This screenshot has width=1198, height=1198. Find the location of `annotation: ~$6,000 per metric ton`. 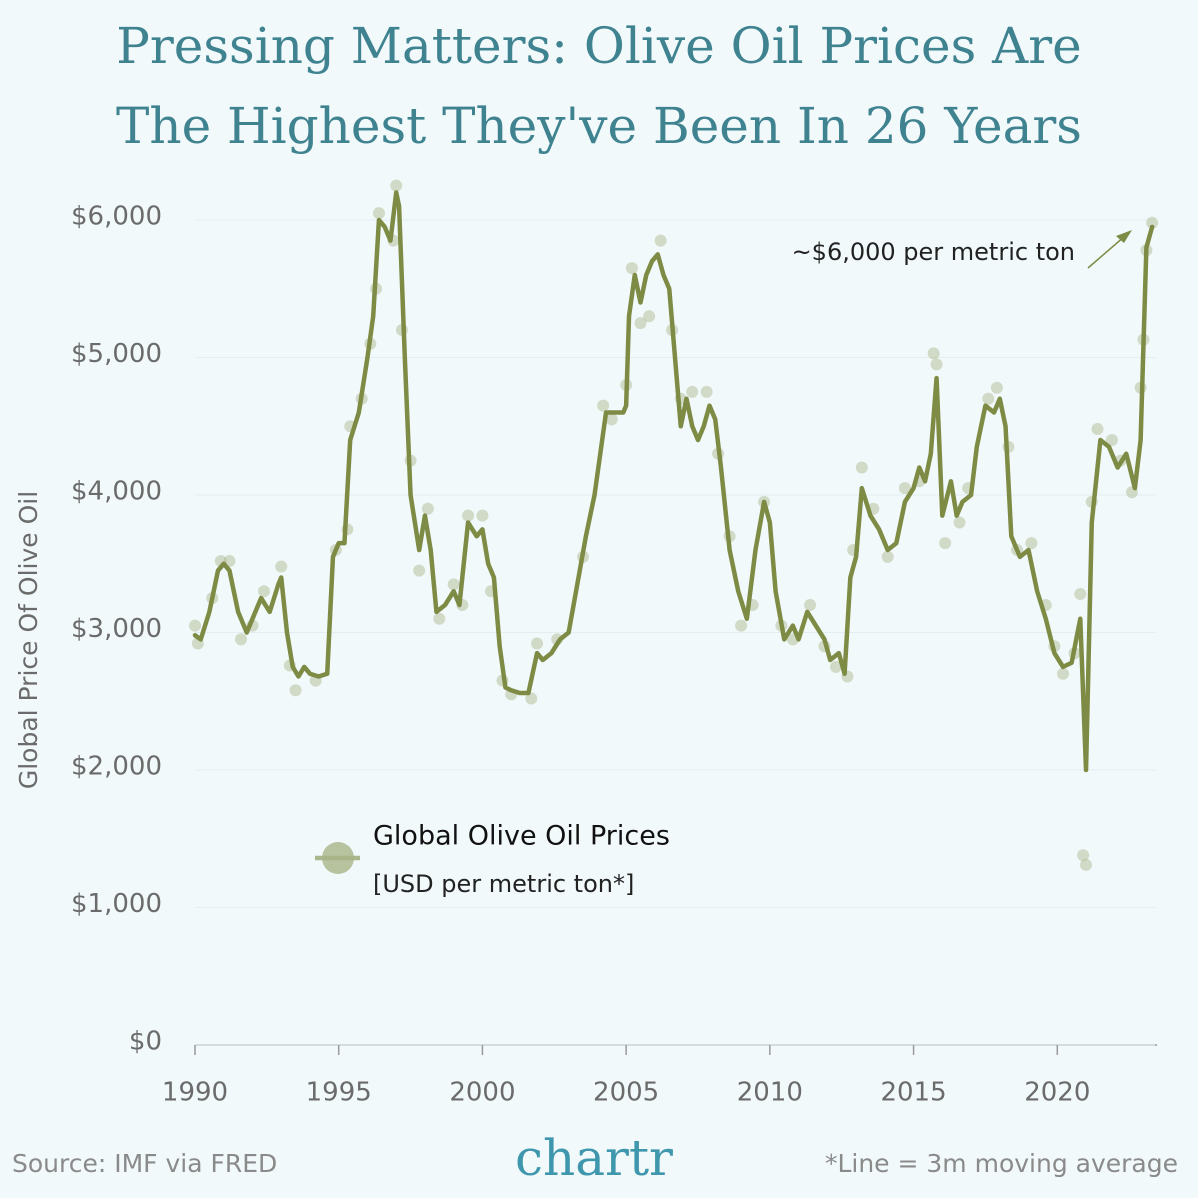

annotation: ~$6,000 per metric ton is located at coordinates (933, 252).